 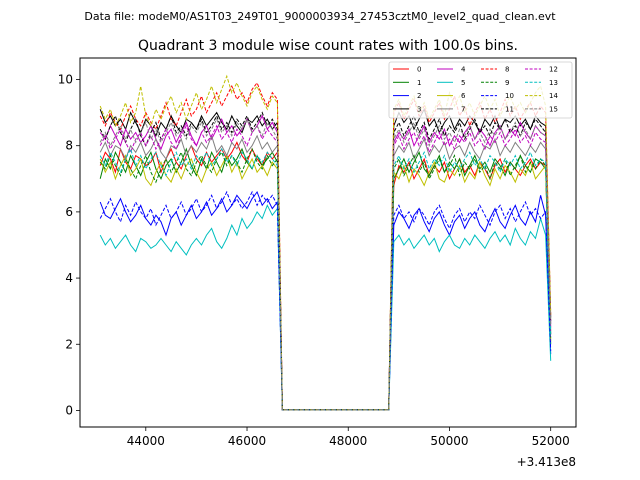 I want to click on y-axis: 0 2 4 6 8 10, so click(x=69, y=245).